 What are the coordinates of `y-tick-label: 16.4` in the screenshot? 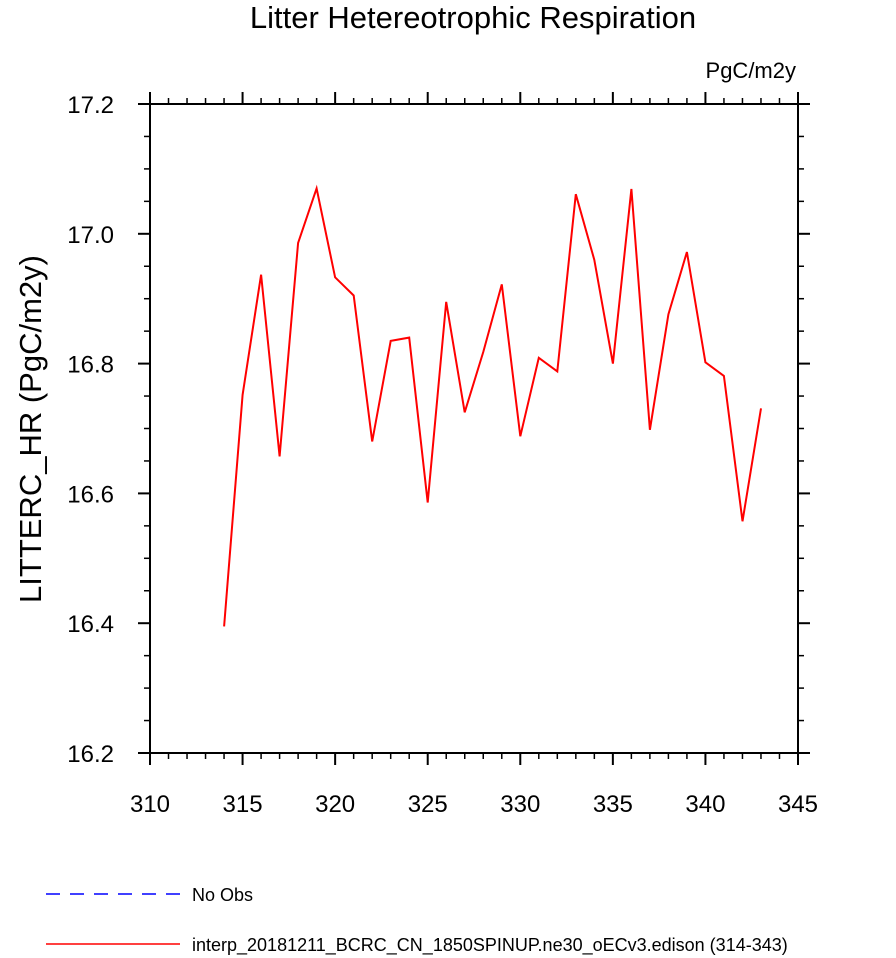 It's located at (90, 624).